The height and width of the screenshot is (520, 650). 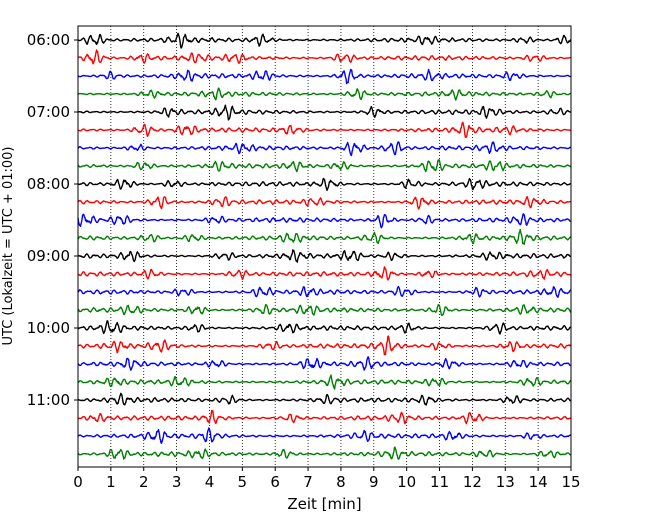 I want to click on y-axis-ticks: 06:00 07:00 08:00 09:00 10:00 11:00, so click(x=52, y=220).